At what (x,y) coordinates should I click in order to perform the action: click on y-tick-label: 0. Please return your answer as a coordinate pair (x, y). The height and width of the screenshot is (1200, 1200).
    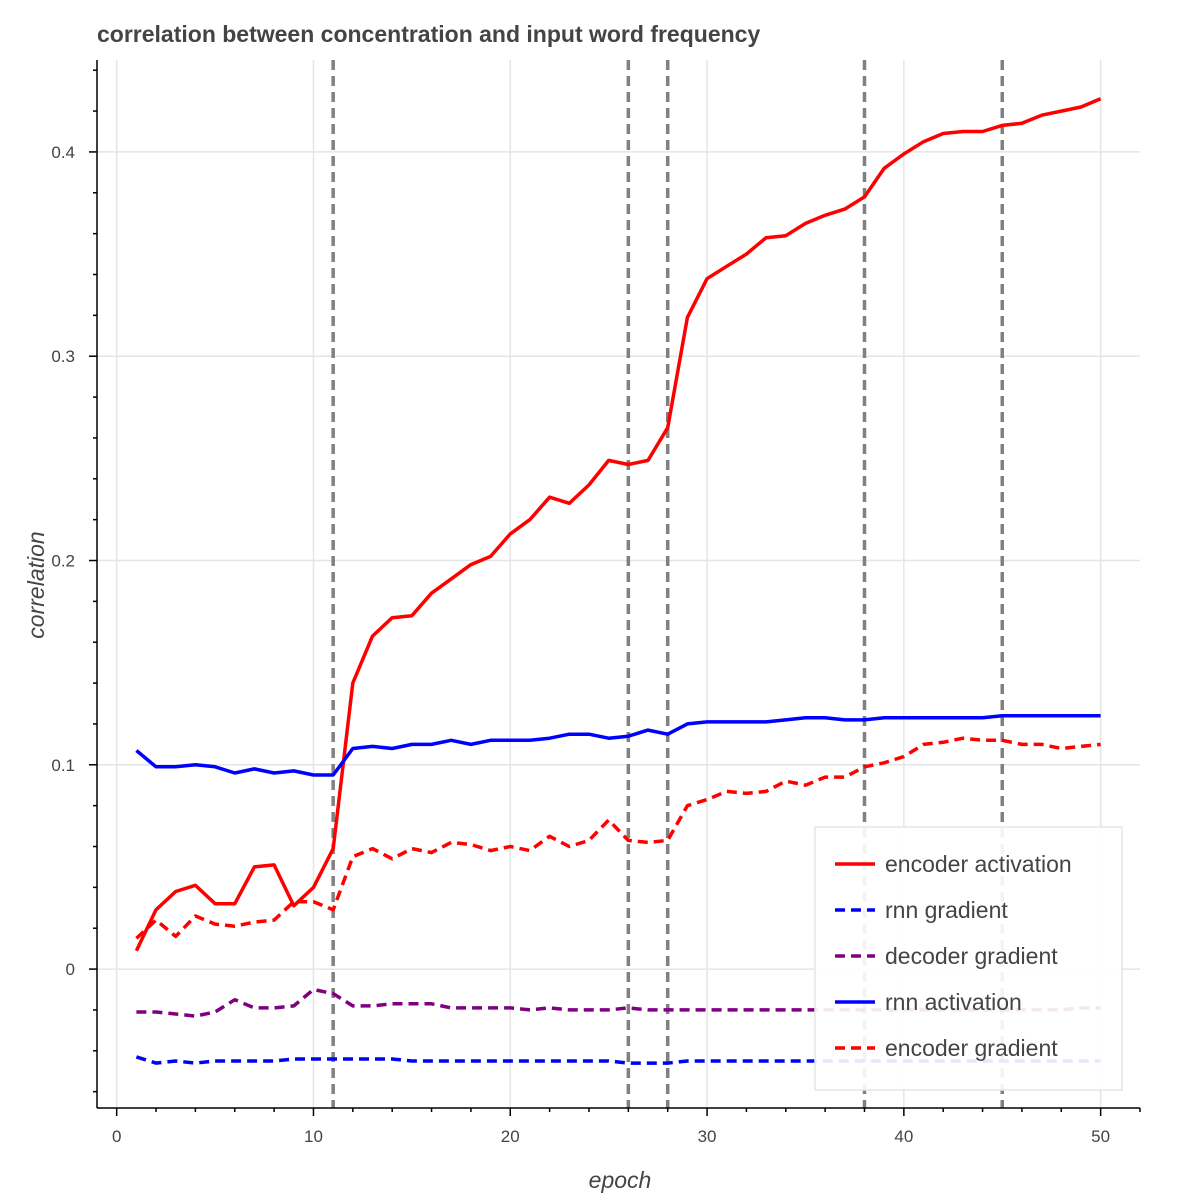
    Looking at the image, I should click on (70, 969).